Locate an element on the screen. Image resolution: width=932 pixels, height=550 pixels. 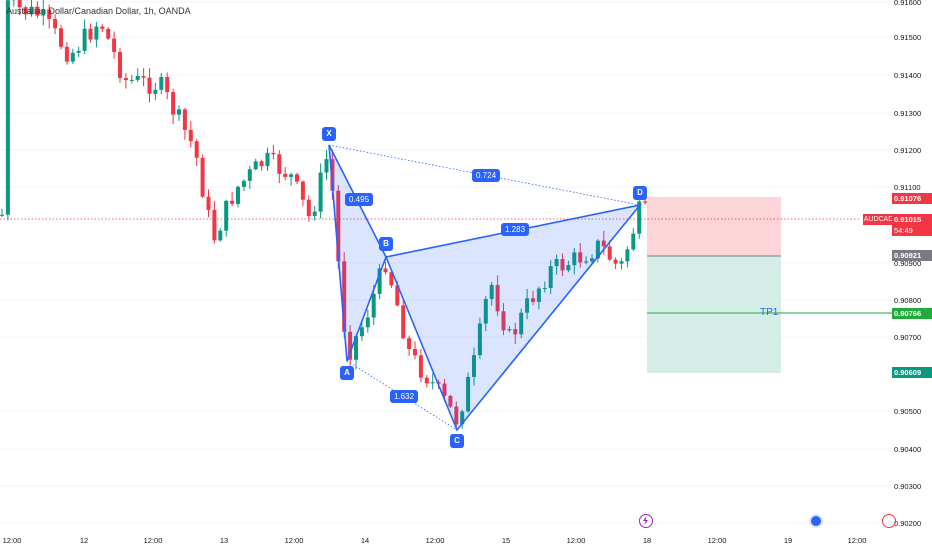
price-label: 0.90400 is located at coordinates (908, 449).